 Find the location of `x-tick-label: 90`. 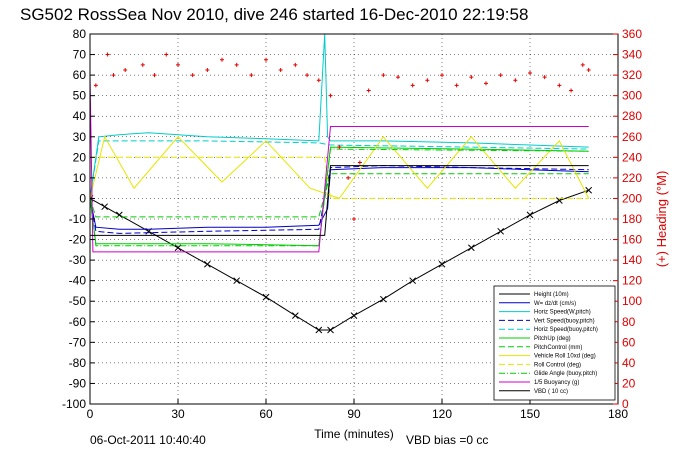

x-tick-label: 90 is located at coordinates (354, 414).